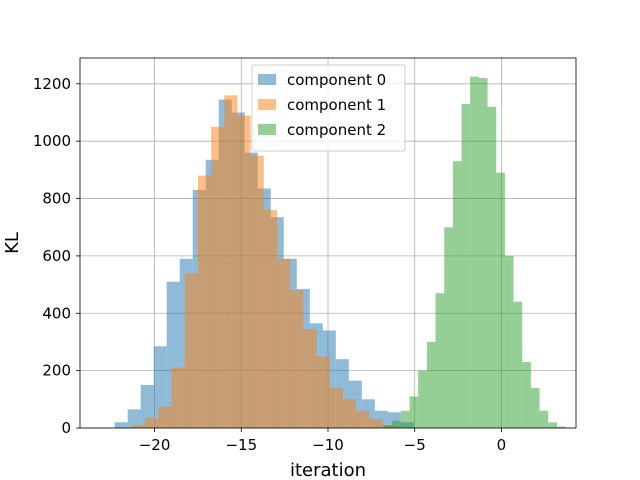 This screenshot has height=480, width=640. I want to click on x-axis-label: iteration, so click(328, 470).